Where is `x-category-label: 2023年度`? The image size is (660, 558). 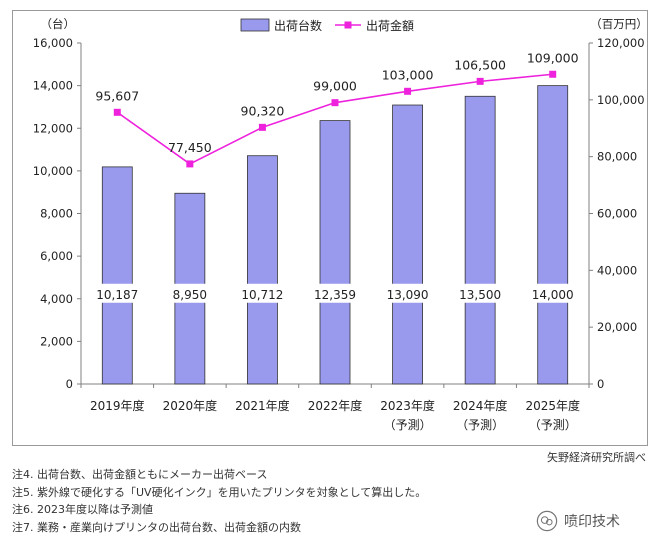 x-category-label: 2023年度 is located at coordinates (407, 405).